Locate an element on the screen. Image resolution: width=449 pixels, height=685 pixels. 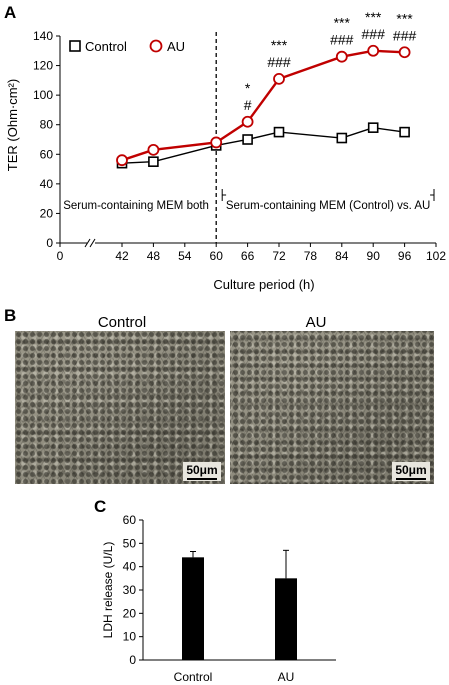
x-tick-label: 90 is located at coordinates (374, 256).